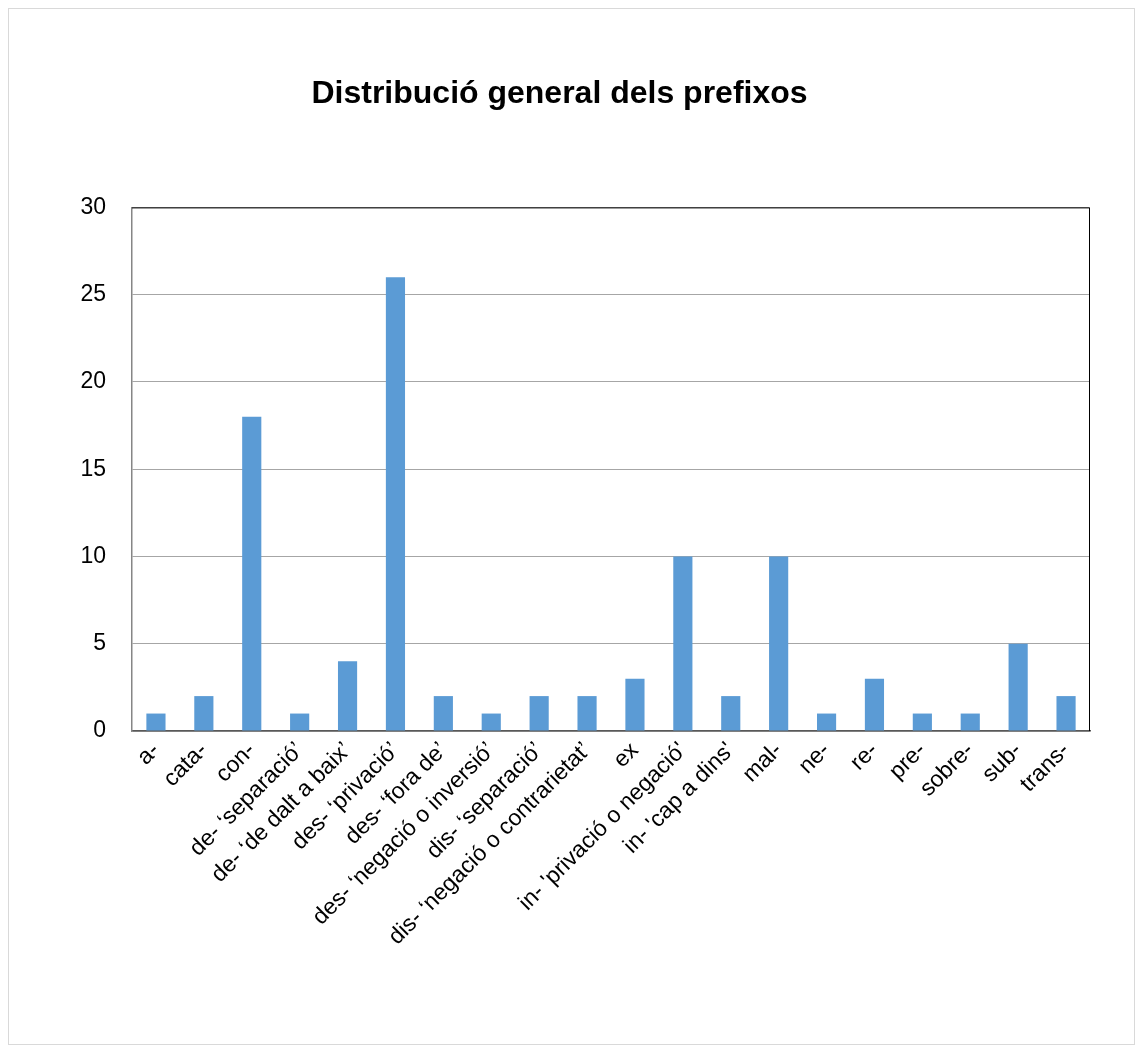 The width and height of the screenshot is (1142, 1052). I want to click on x-tick-label: ne-, so click(813, 757).